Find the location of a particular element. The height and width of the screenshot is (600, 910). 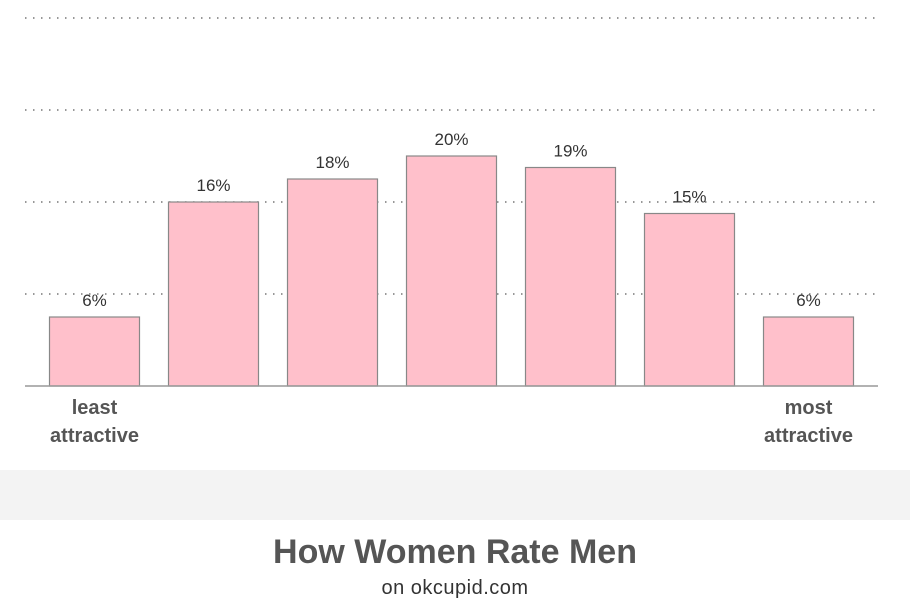

data-label: 16% is located at coordinates (213, 185).